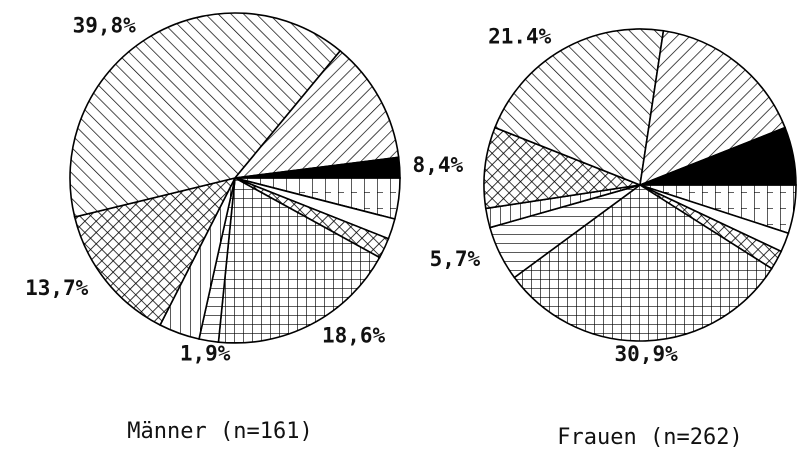 The height and width of the screenshot is (457, 801). I want to click on value-label: 30,9%, so click(647, 354).